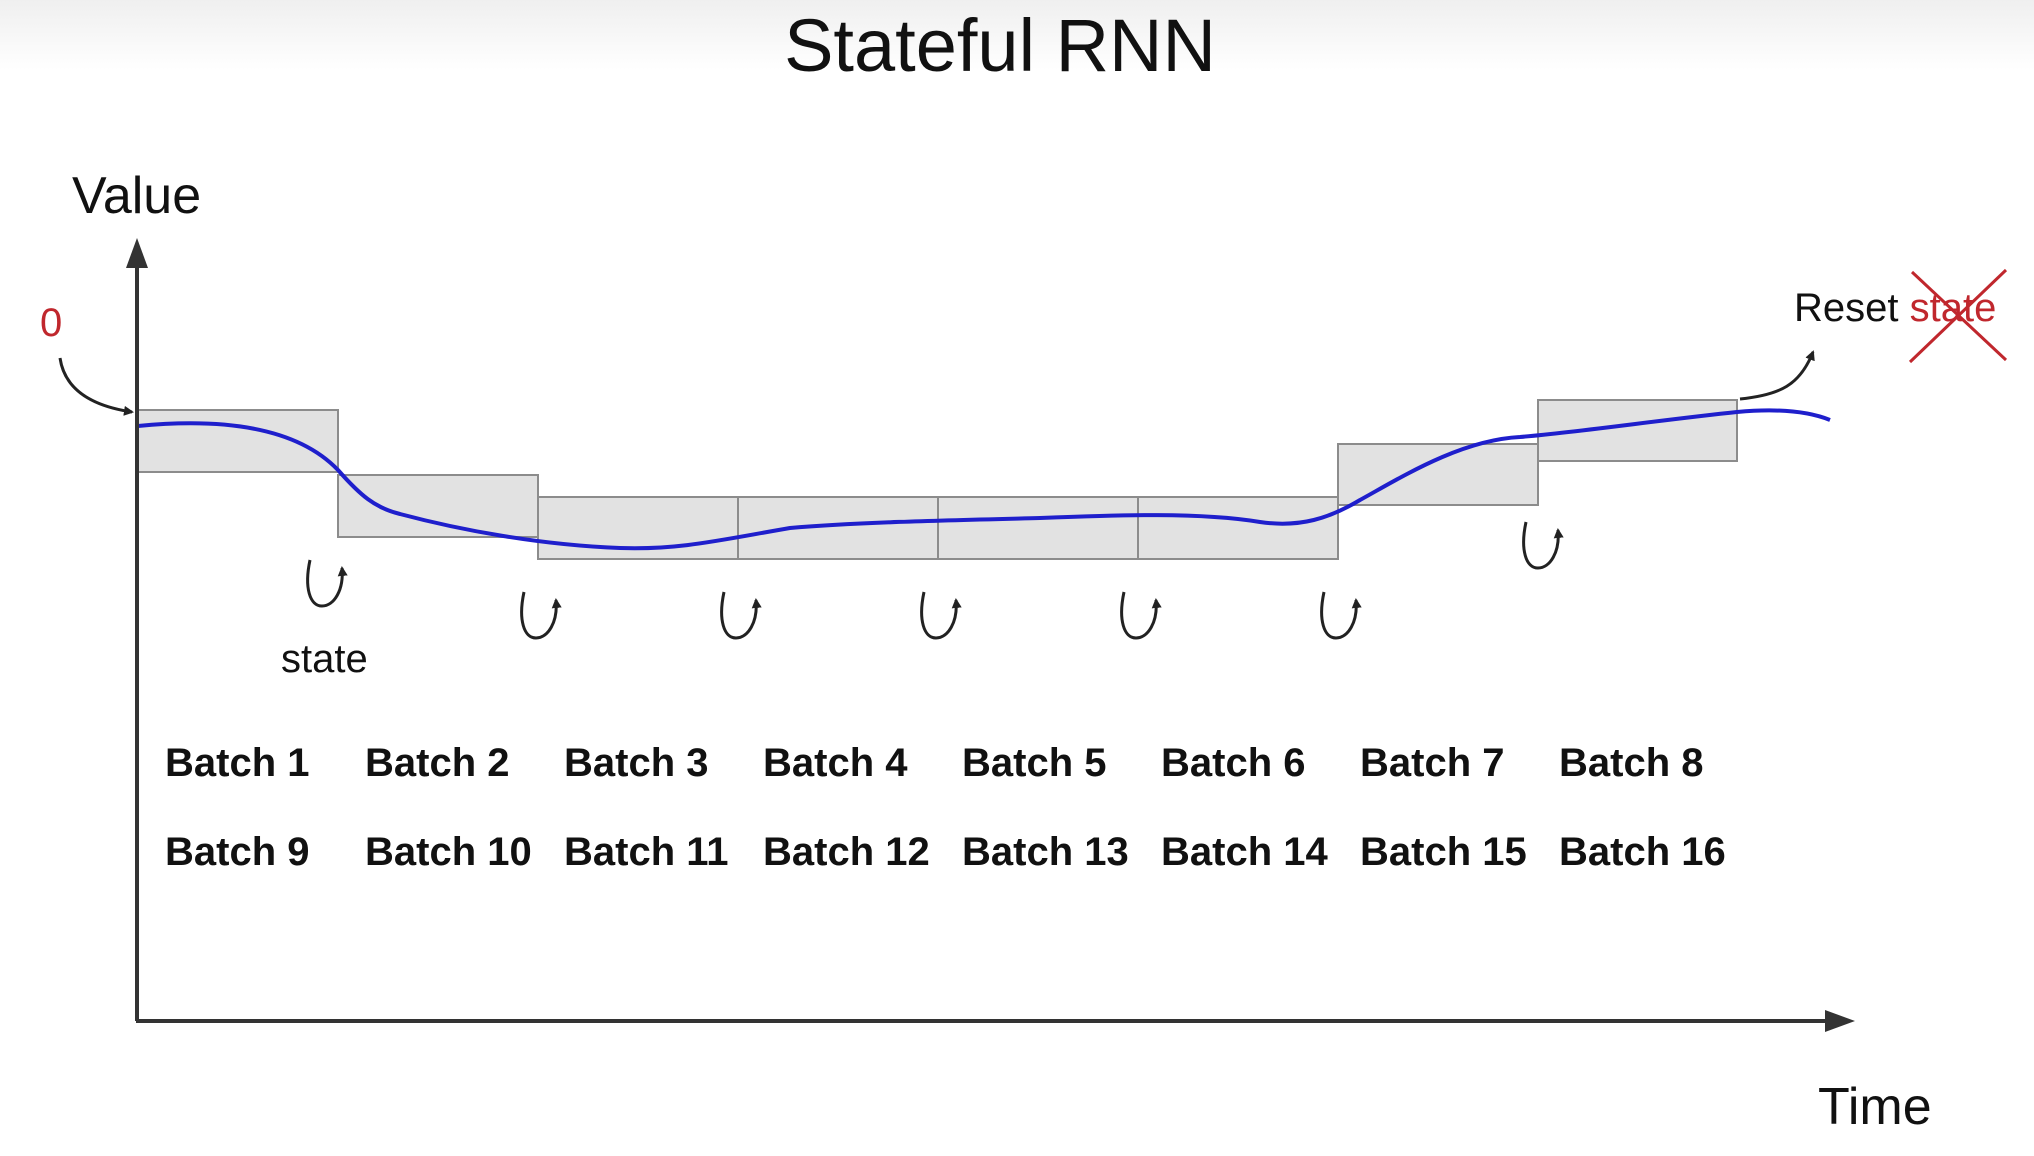 This screenshot has height=1156, width=2034. Describe the element at coordinates (96, 386) in the screenshot. I see `initial-state-arrow` at that location.